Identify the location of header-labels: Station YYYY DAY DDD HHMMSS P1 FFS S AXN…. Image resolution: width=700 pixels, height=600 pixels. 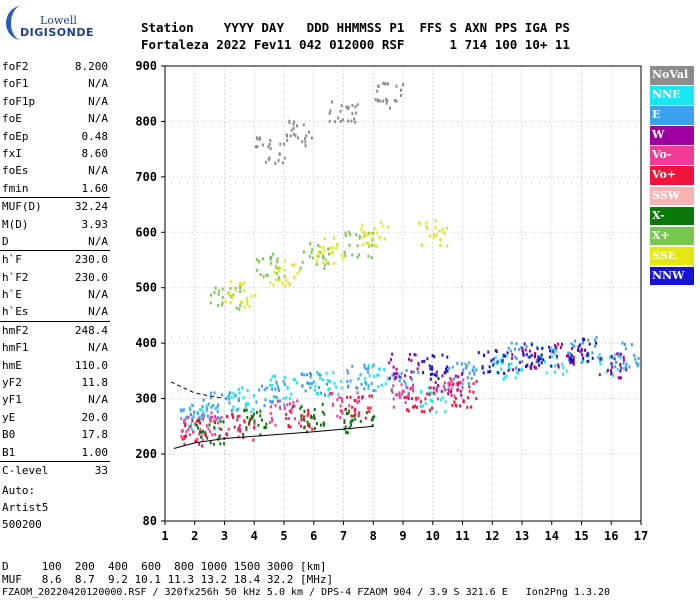
(355, 27).